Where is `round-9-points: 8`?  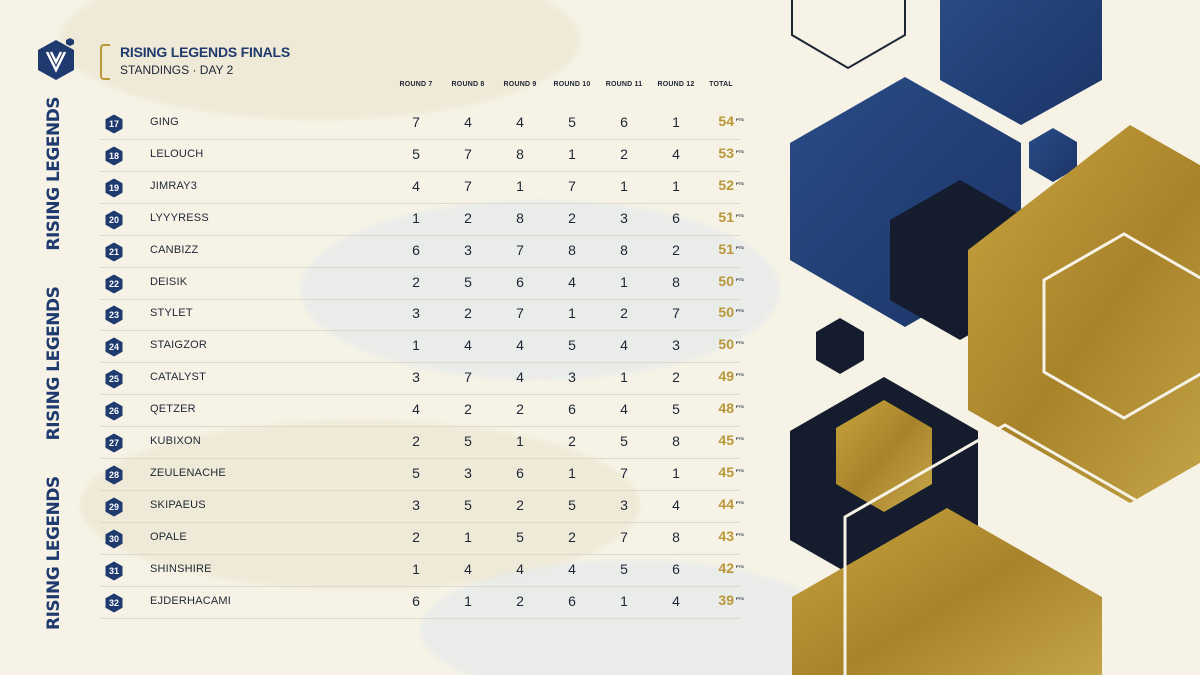 round-9-points: 8 is located at coordinates (520, 217).